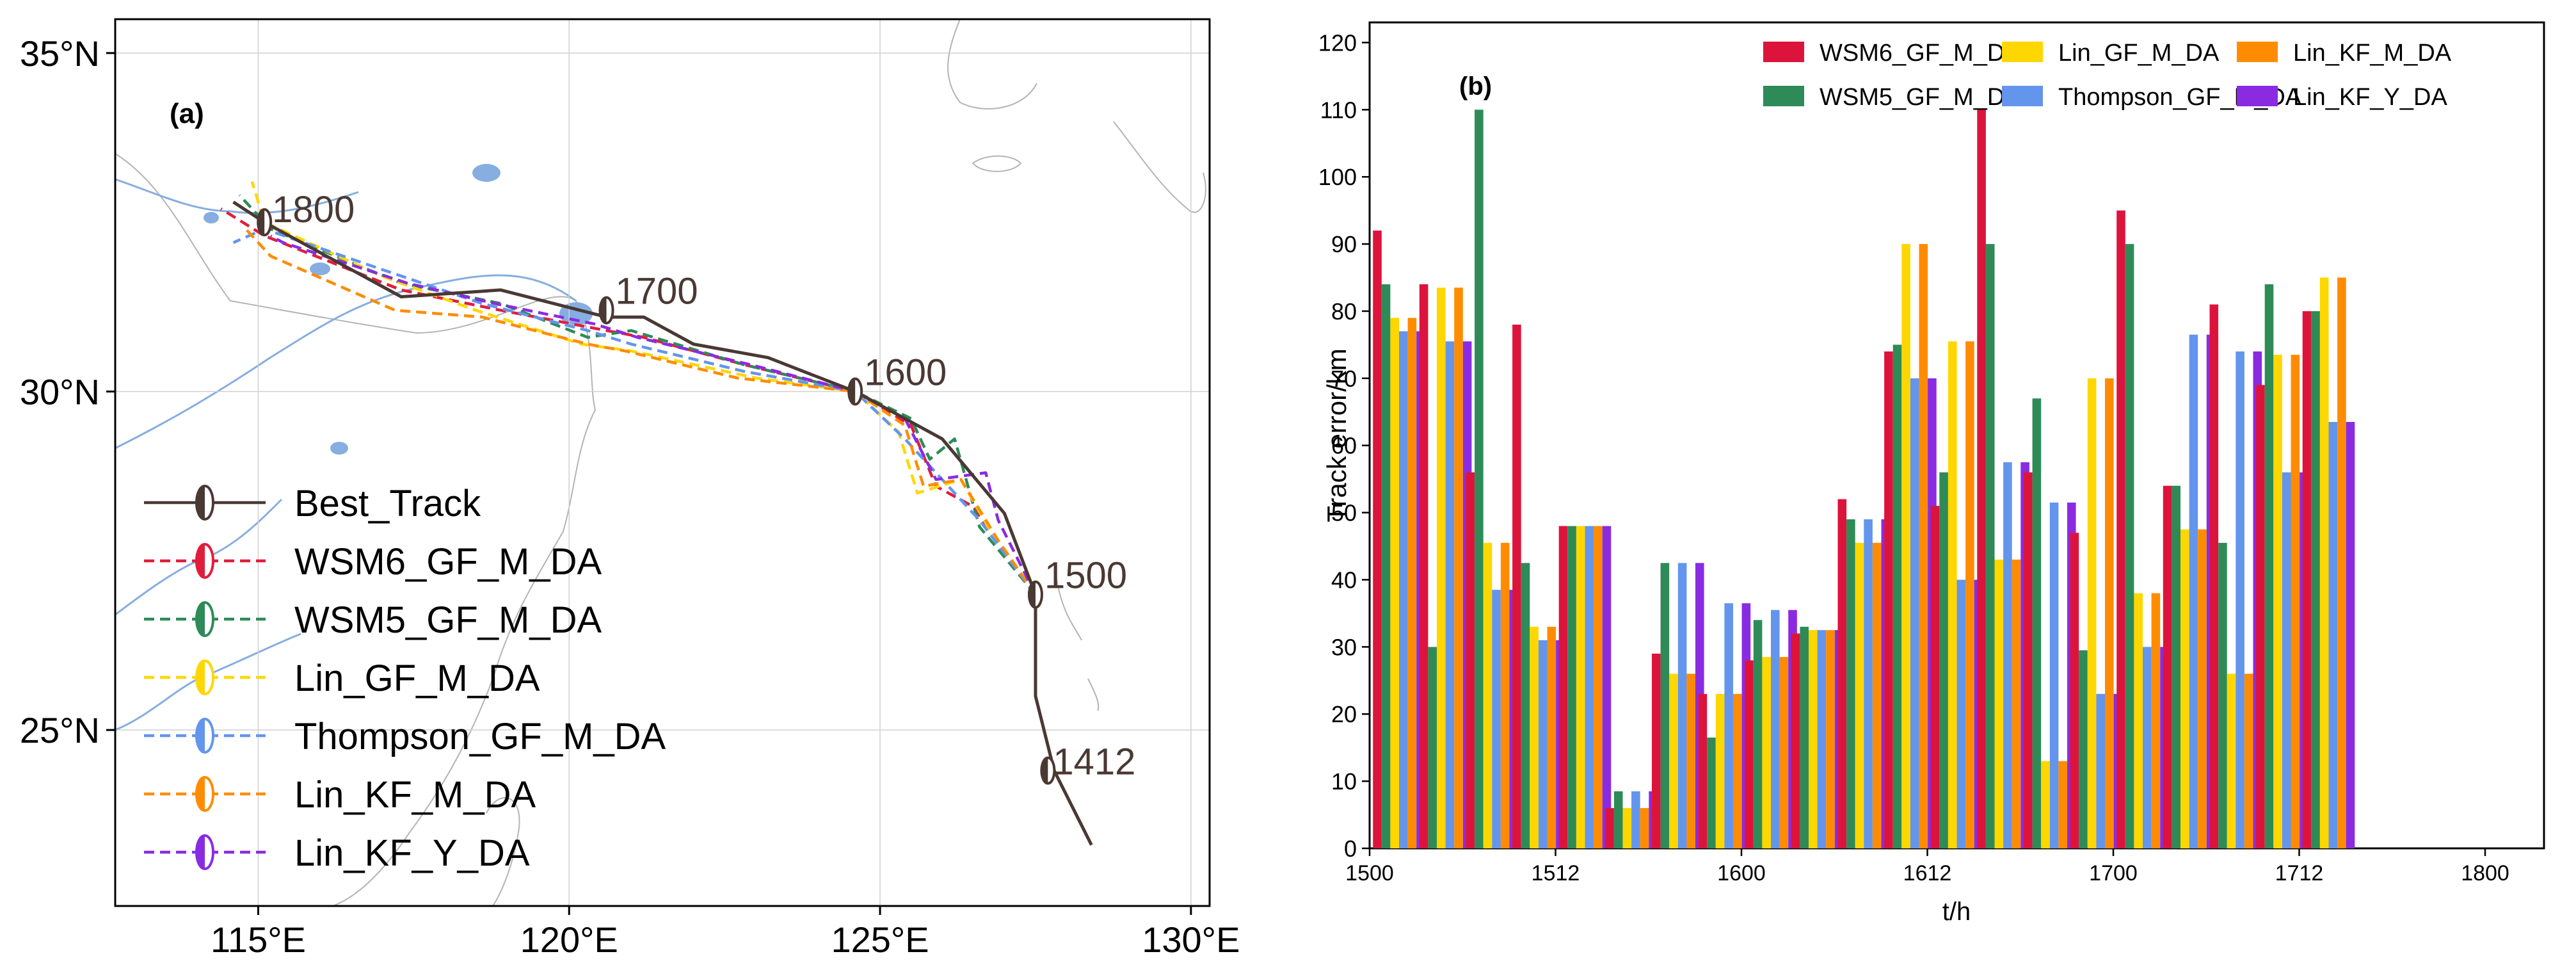 The height and width of the screenshot is (970, 2576). I want to click on y-tick-label: 60, so click(1344, 446).